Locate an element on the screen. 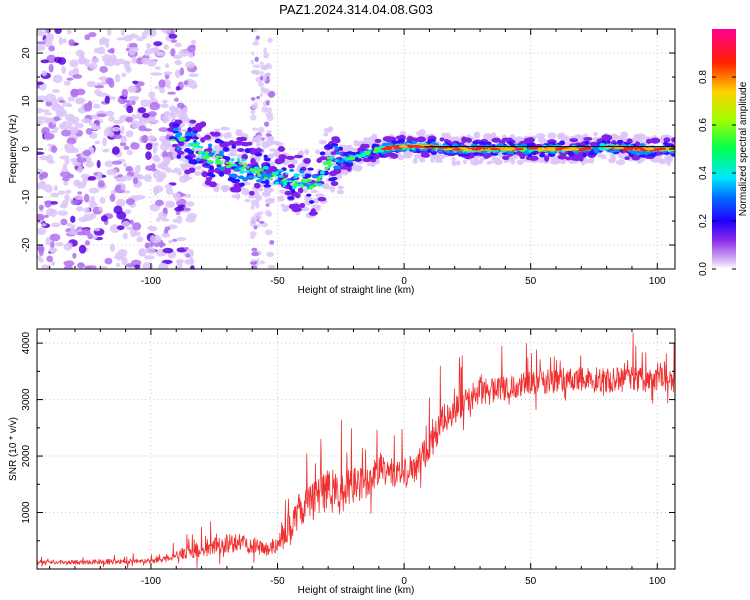 The height and width of the screenshot is (600, 750). y-tick-label: 10 is located at coordinates (26, 101).